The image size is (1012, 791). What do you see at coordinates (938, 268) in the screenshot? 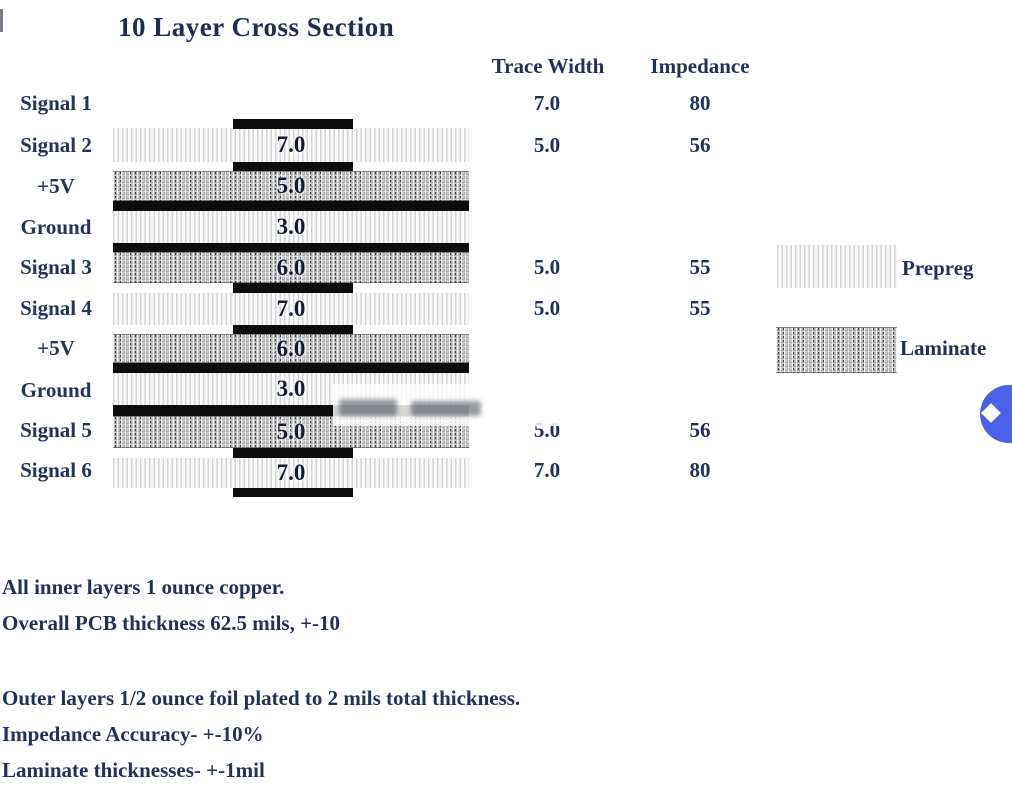
I see `legend-label-prepreg: Prepreg` at bounding box center [938, 268].